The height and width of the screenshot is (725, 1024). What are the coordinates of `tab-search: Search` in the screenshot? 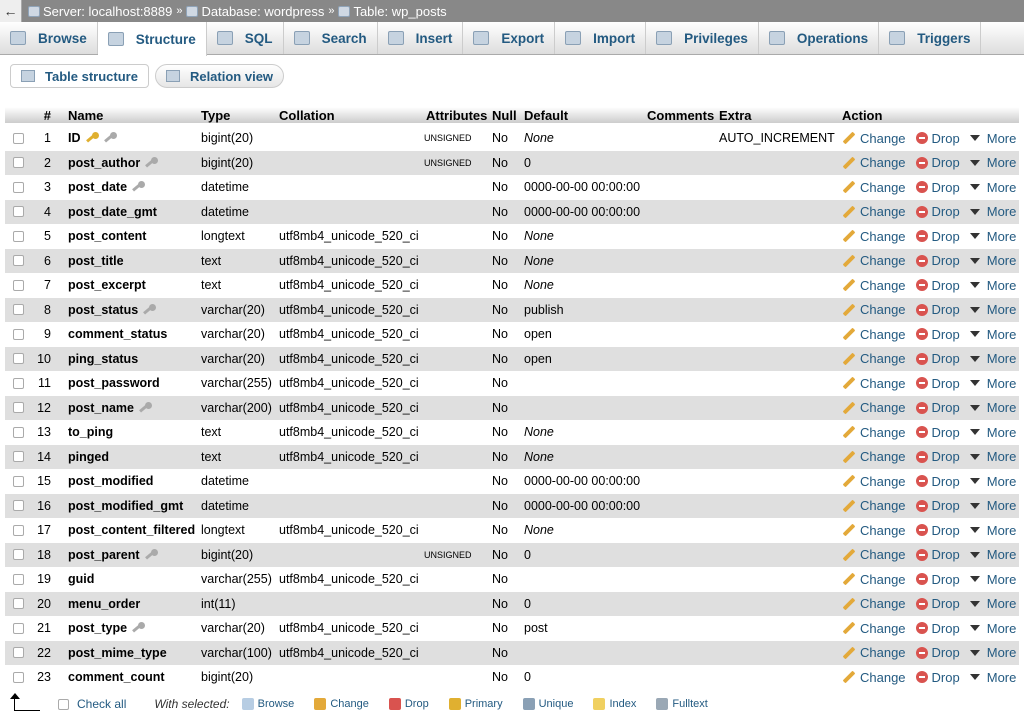 It's located at (331, 38).